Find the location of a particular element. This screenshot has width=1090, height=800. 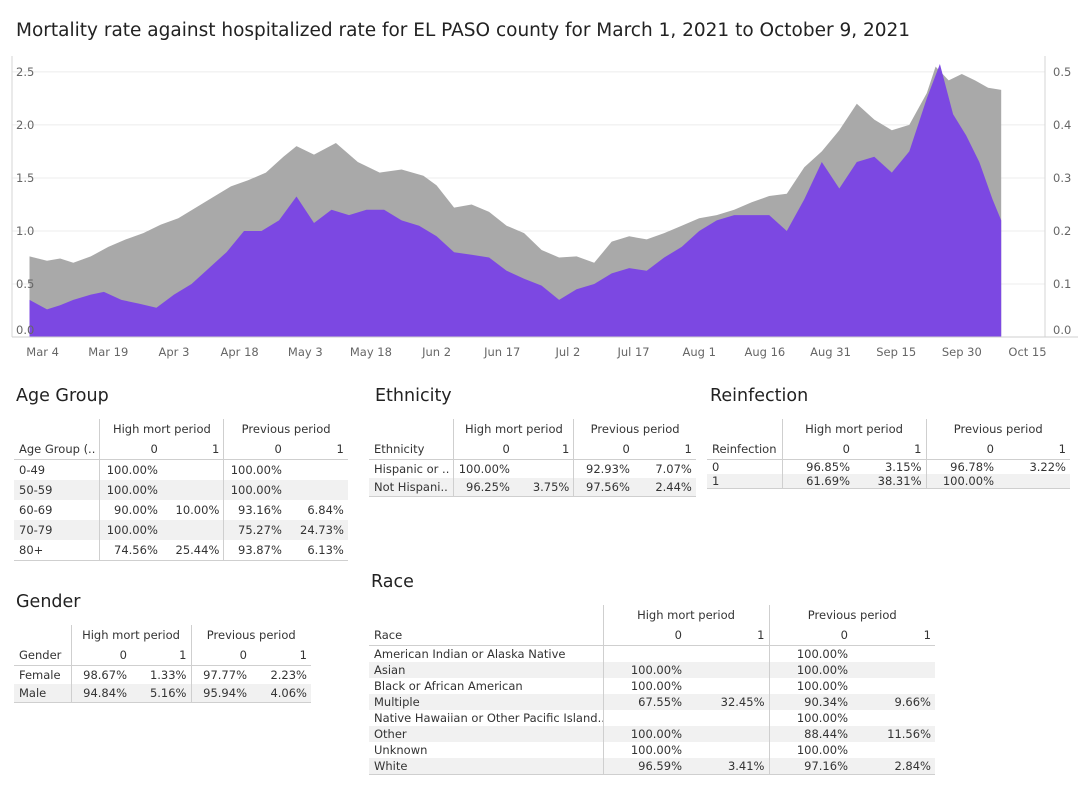

row-label: Unknown is located at coordinates (401, 749).